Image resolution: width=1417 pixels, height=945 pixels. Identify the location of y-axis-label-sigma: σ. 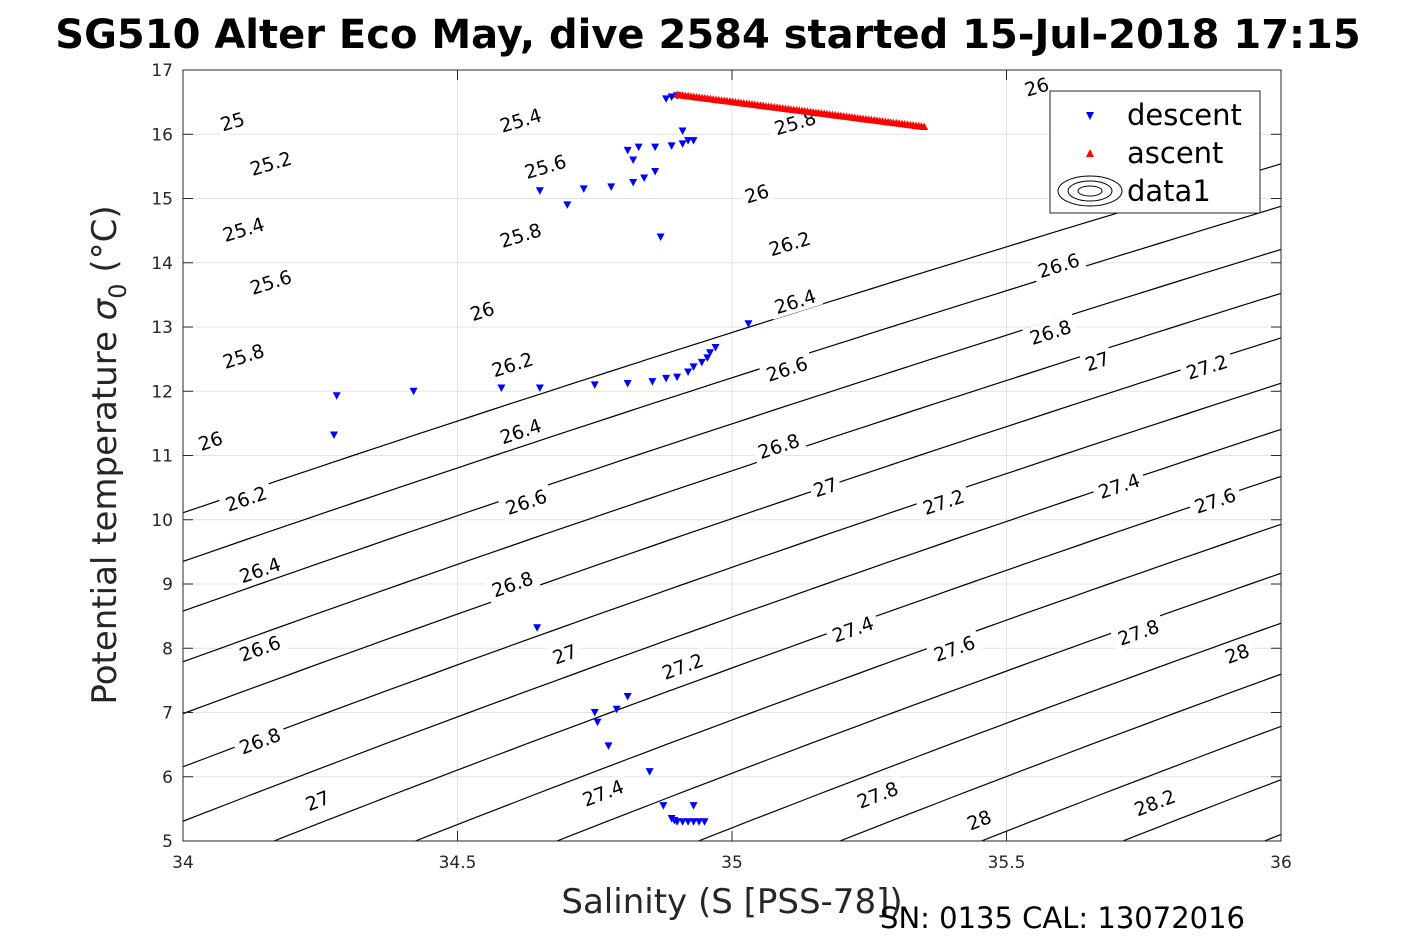
(105, 308).